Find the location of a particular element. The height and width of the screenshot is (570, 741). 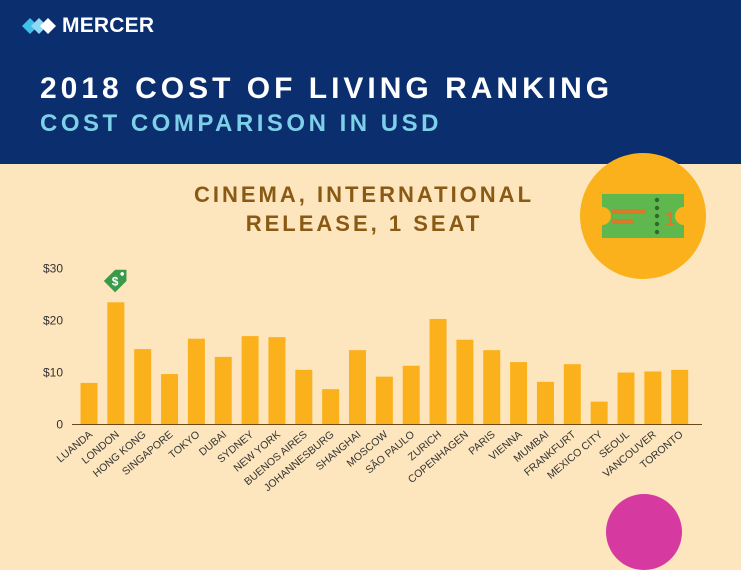

y-tick-label: 0 is located at coordinates (59, 425).